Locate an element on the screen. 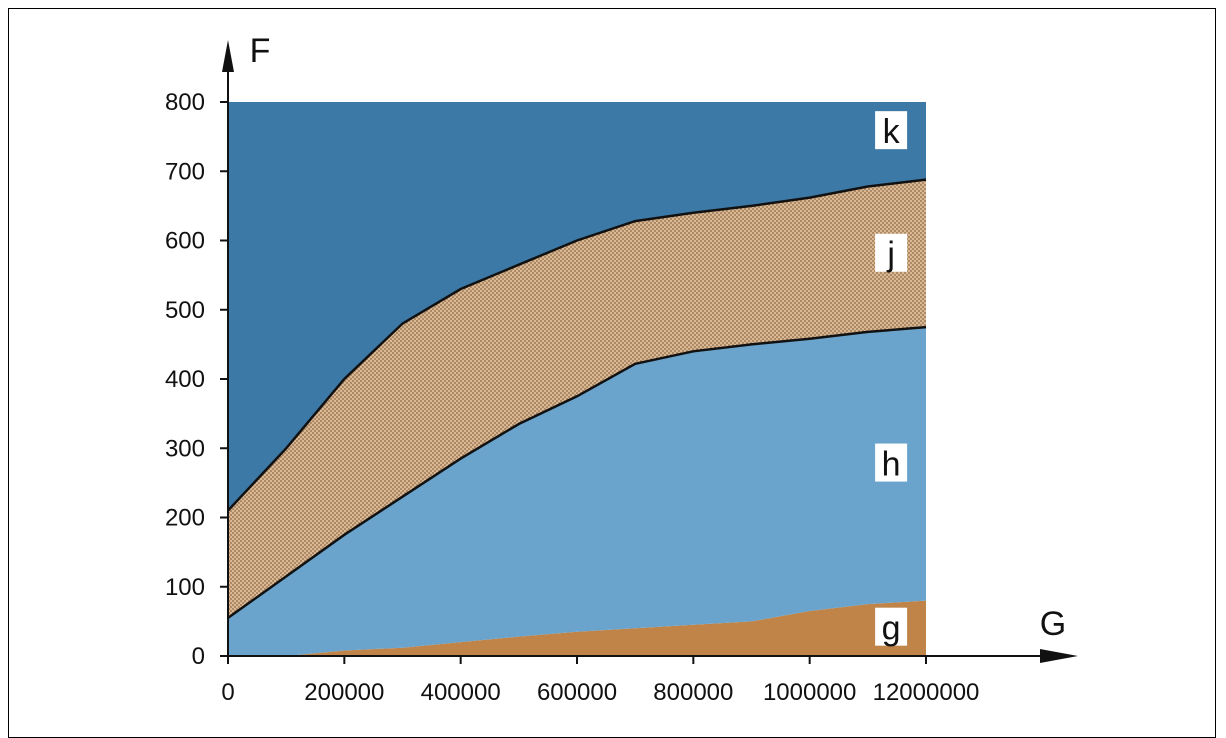  y-tick-label-0: 0 is located at coordinates (198, 656).